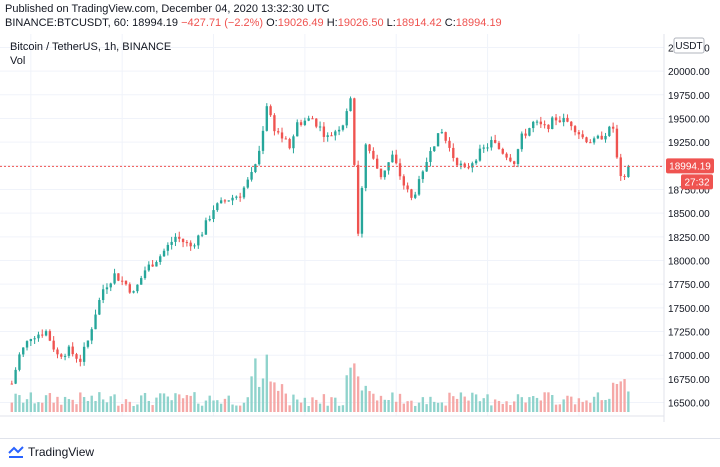 The image size is (720, 467). I want to click on price-tick-label: 18750.00, so click(689, 190).